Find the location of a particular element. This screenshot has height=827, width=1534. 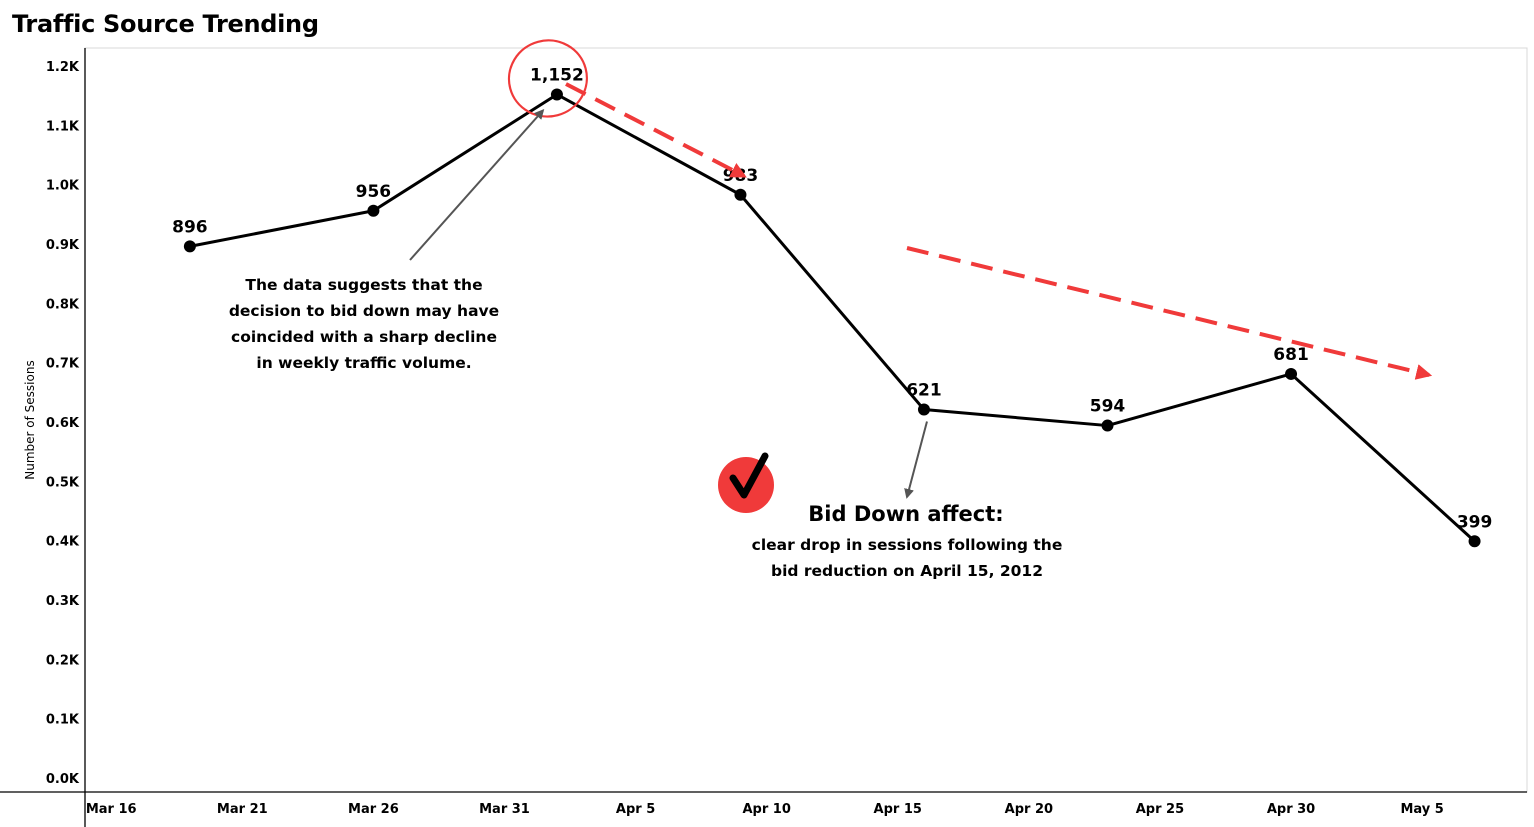

x-tick-label: Apr 15 is located at coordinates (898, 809).